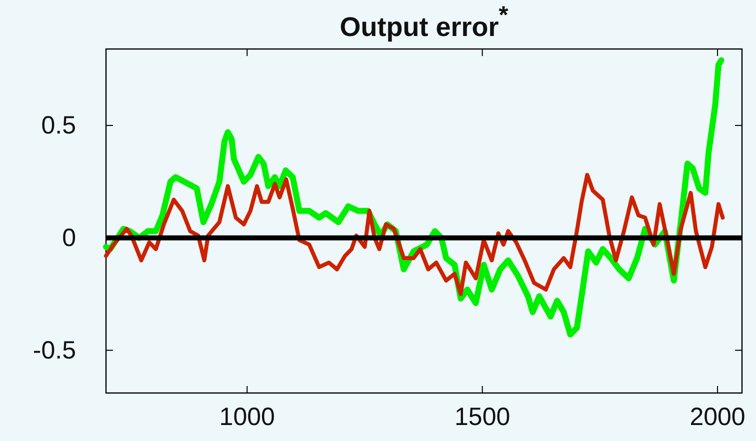 This screenshot has height=441, width=756. What do you see at coordinates (424, 22) in the screenshot?
I see `chart-title: Output error$^{*}$` at bounding box center [424, 22].